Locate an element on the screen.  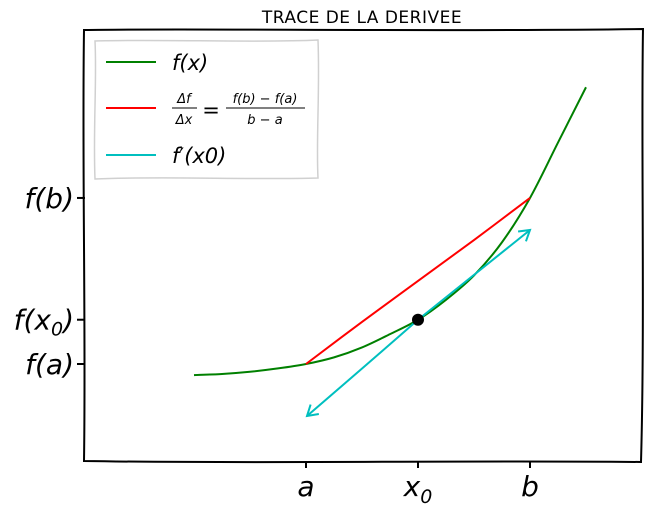
tangent-arrow-high is located at coordinates (474, 275).